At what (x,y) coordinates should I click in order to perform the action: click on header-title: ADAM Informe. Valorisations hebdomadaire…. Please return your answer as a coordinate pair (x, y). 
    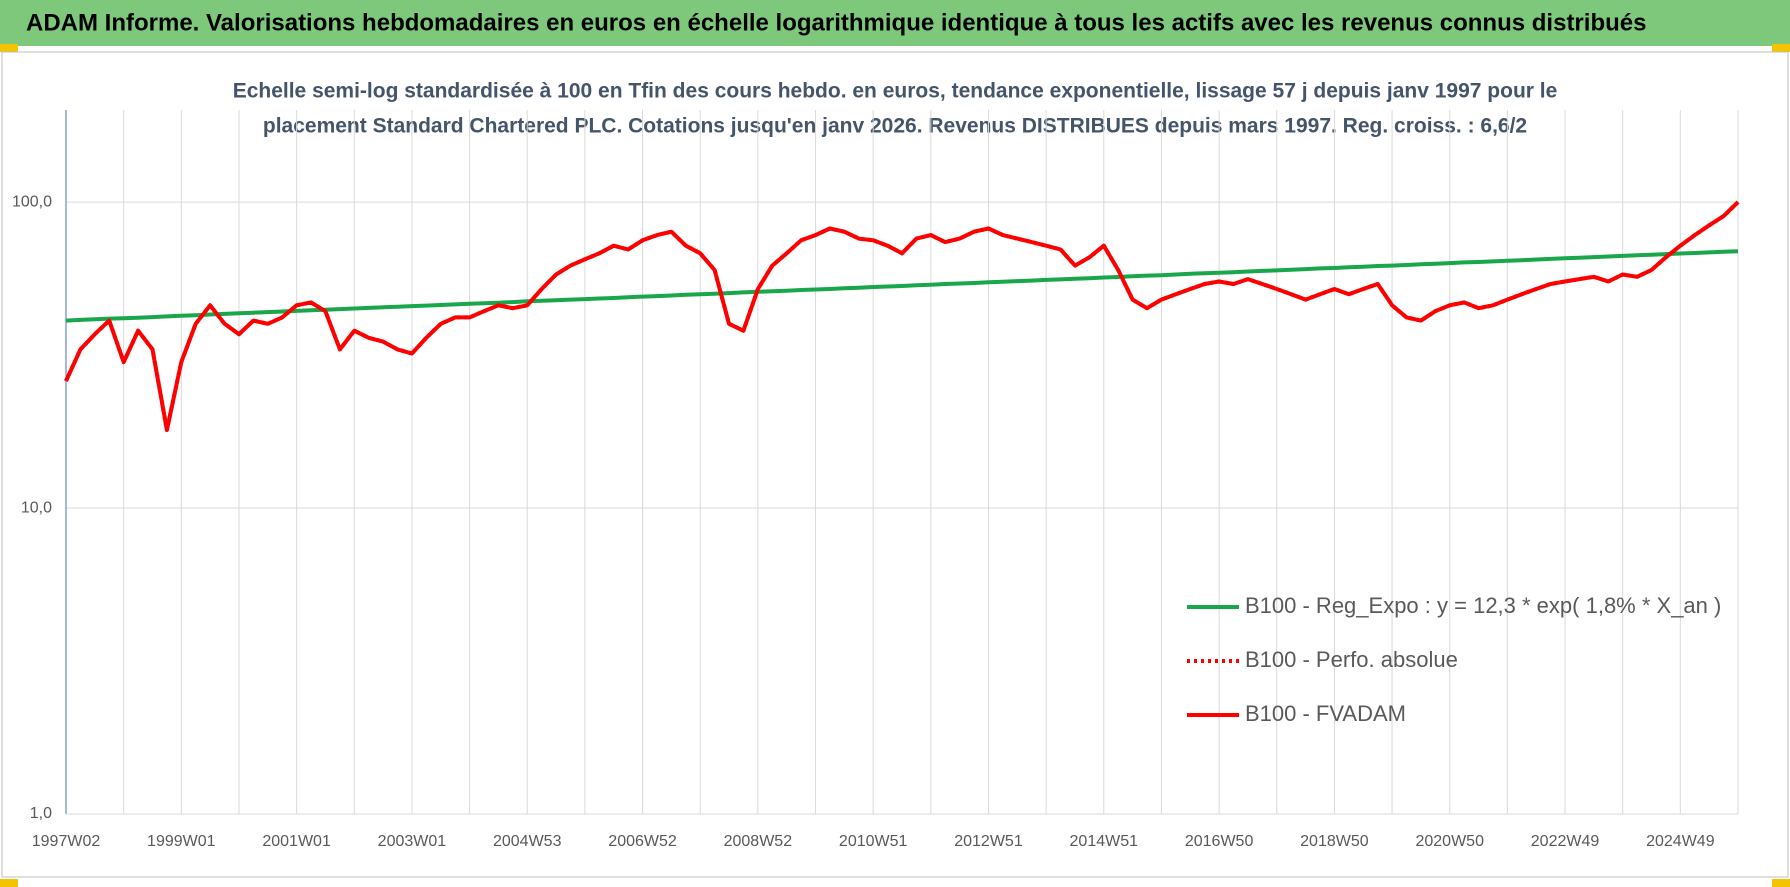
    Looking at the image, I should click on (836, 22).